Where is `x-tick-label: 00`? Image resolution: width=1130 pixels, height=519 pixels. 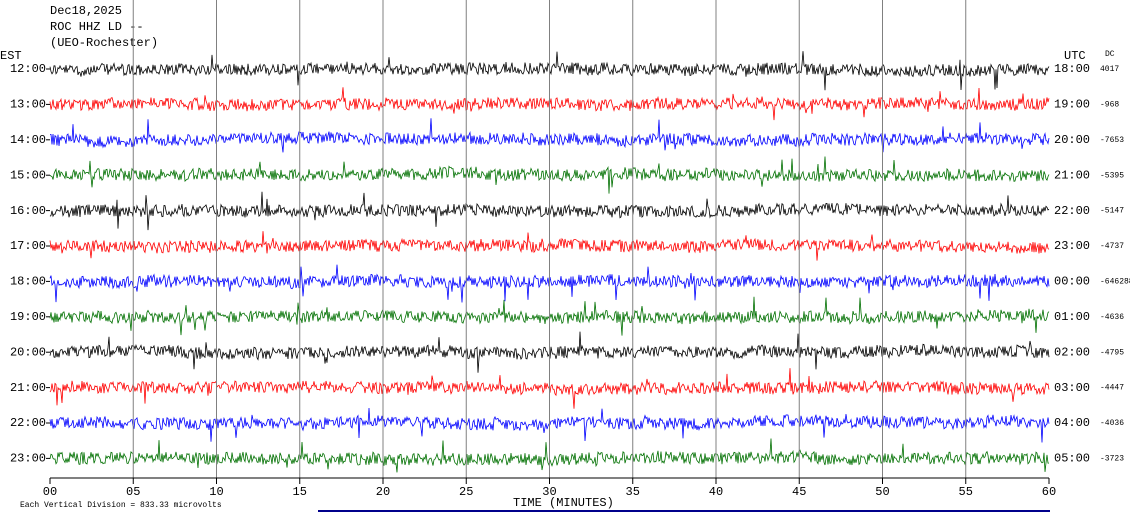 x-tick-label: 00 is located at coordinates (50, 492).